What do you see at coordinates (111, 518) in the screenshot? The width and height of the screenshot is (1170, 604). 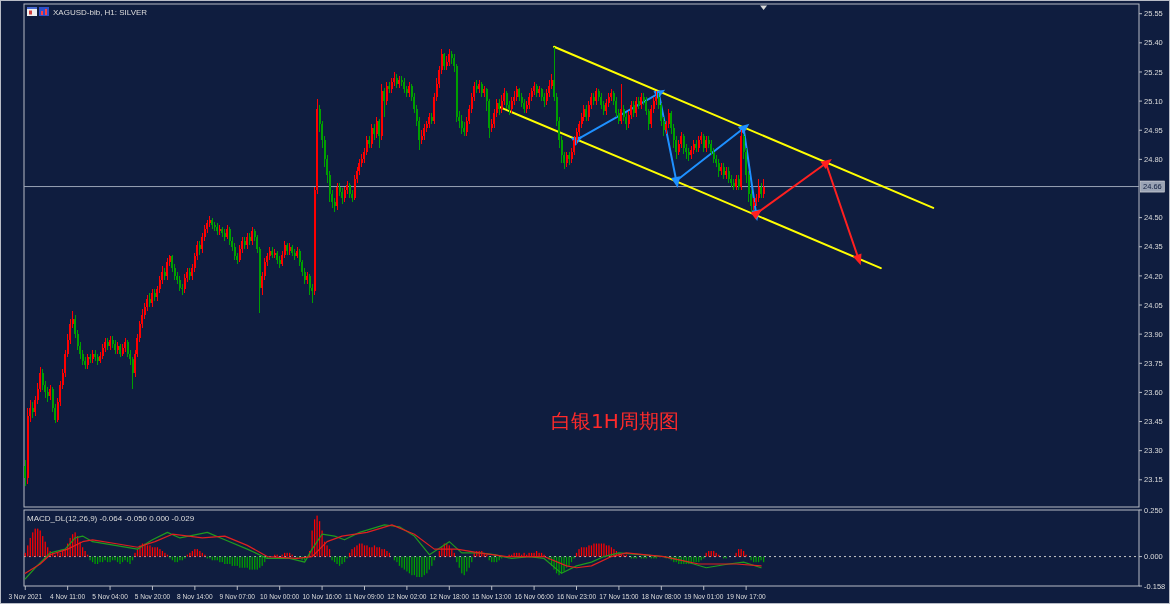 I see `text: MACD_DL(12,26,9) -0.064 -0.050 0.000 -0.029` at bounding box center [111, 518].